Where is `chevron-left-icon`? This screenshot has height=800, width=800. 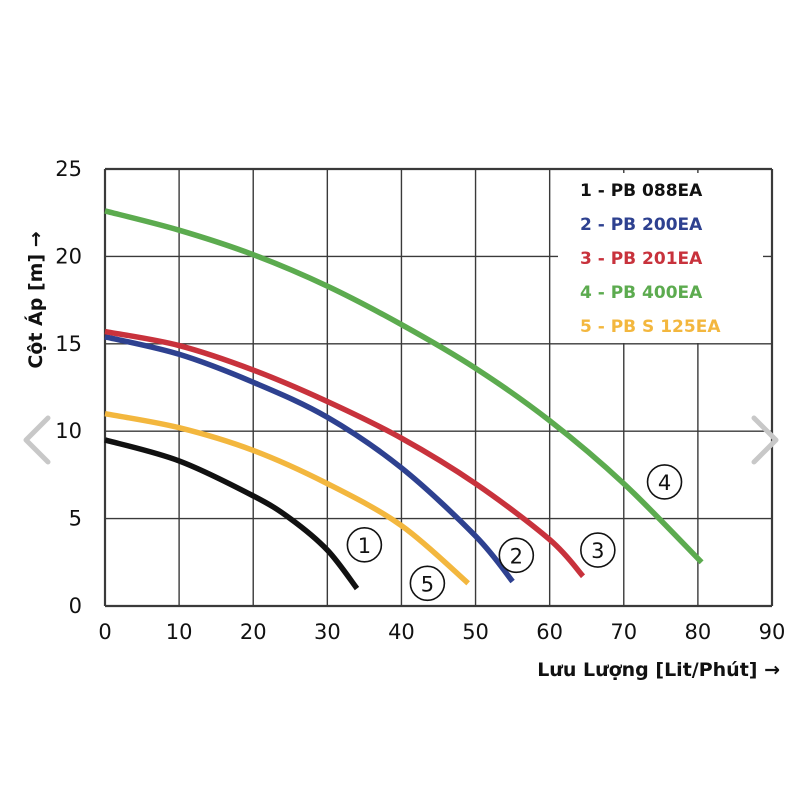
chevron-left-icon is located at coordinates (37, 440).